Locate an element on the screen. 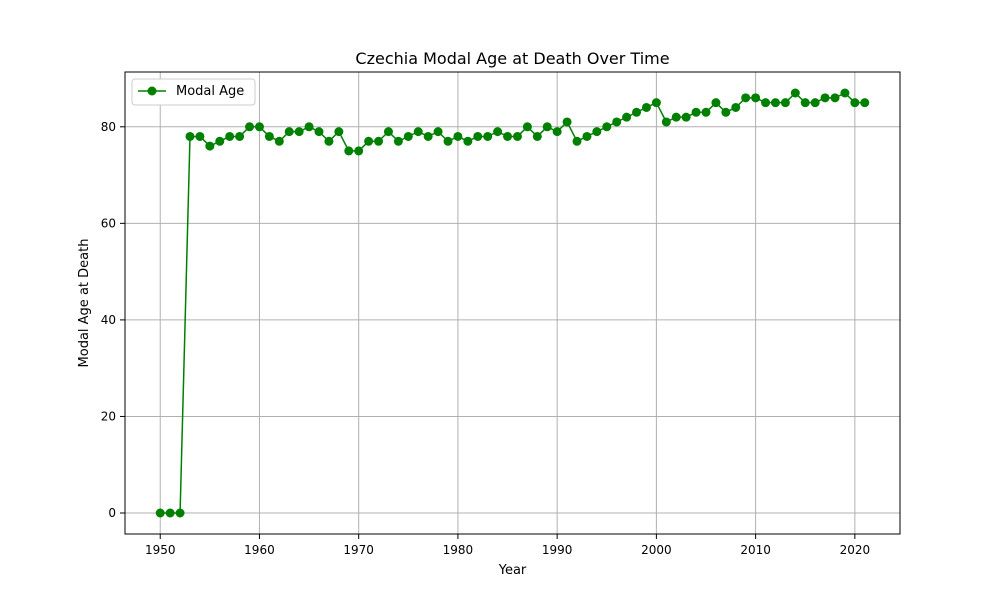 This screenshot has height=600, width=1000. y-tick-label: 60 is located at coordinates (108, 223).